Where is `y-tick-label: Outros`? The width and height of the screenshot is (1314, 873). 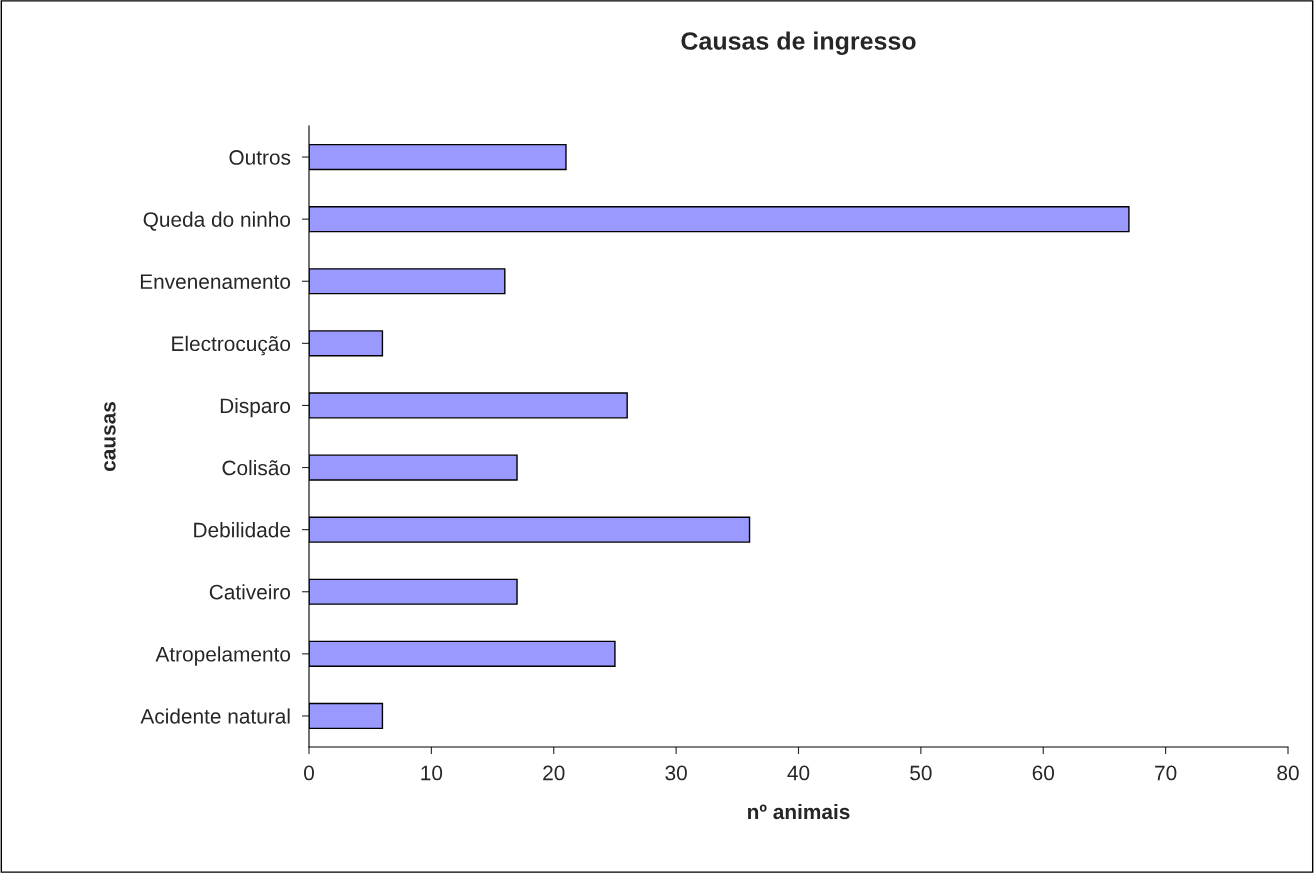 y-tick-label: Outros is located at coordinates (260, 157).